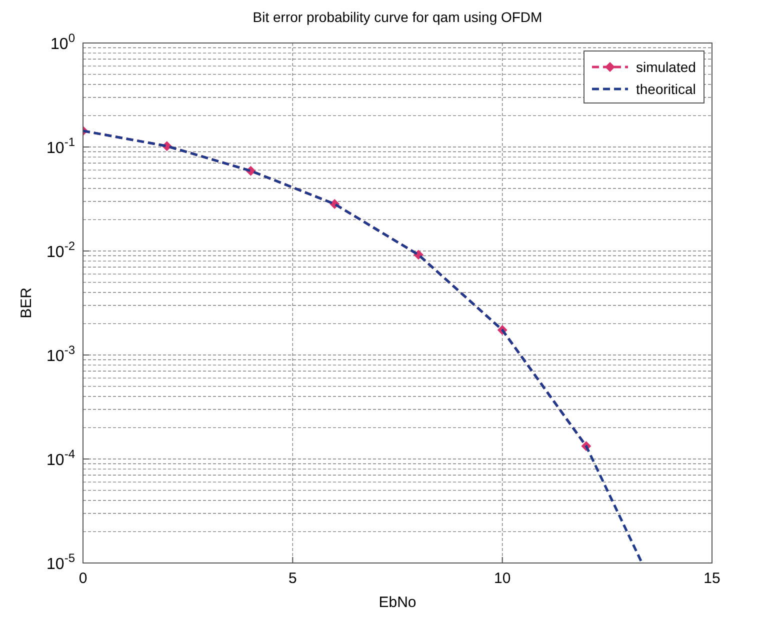 The height and width of the screenshot is (619, 759). I want to click on y-tick-label: 10$^{-4}$, so click(61, 458).